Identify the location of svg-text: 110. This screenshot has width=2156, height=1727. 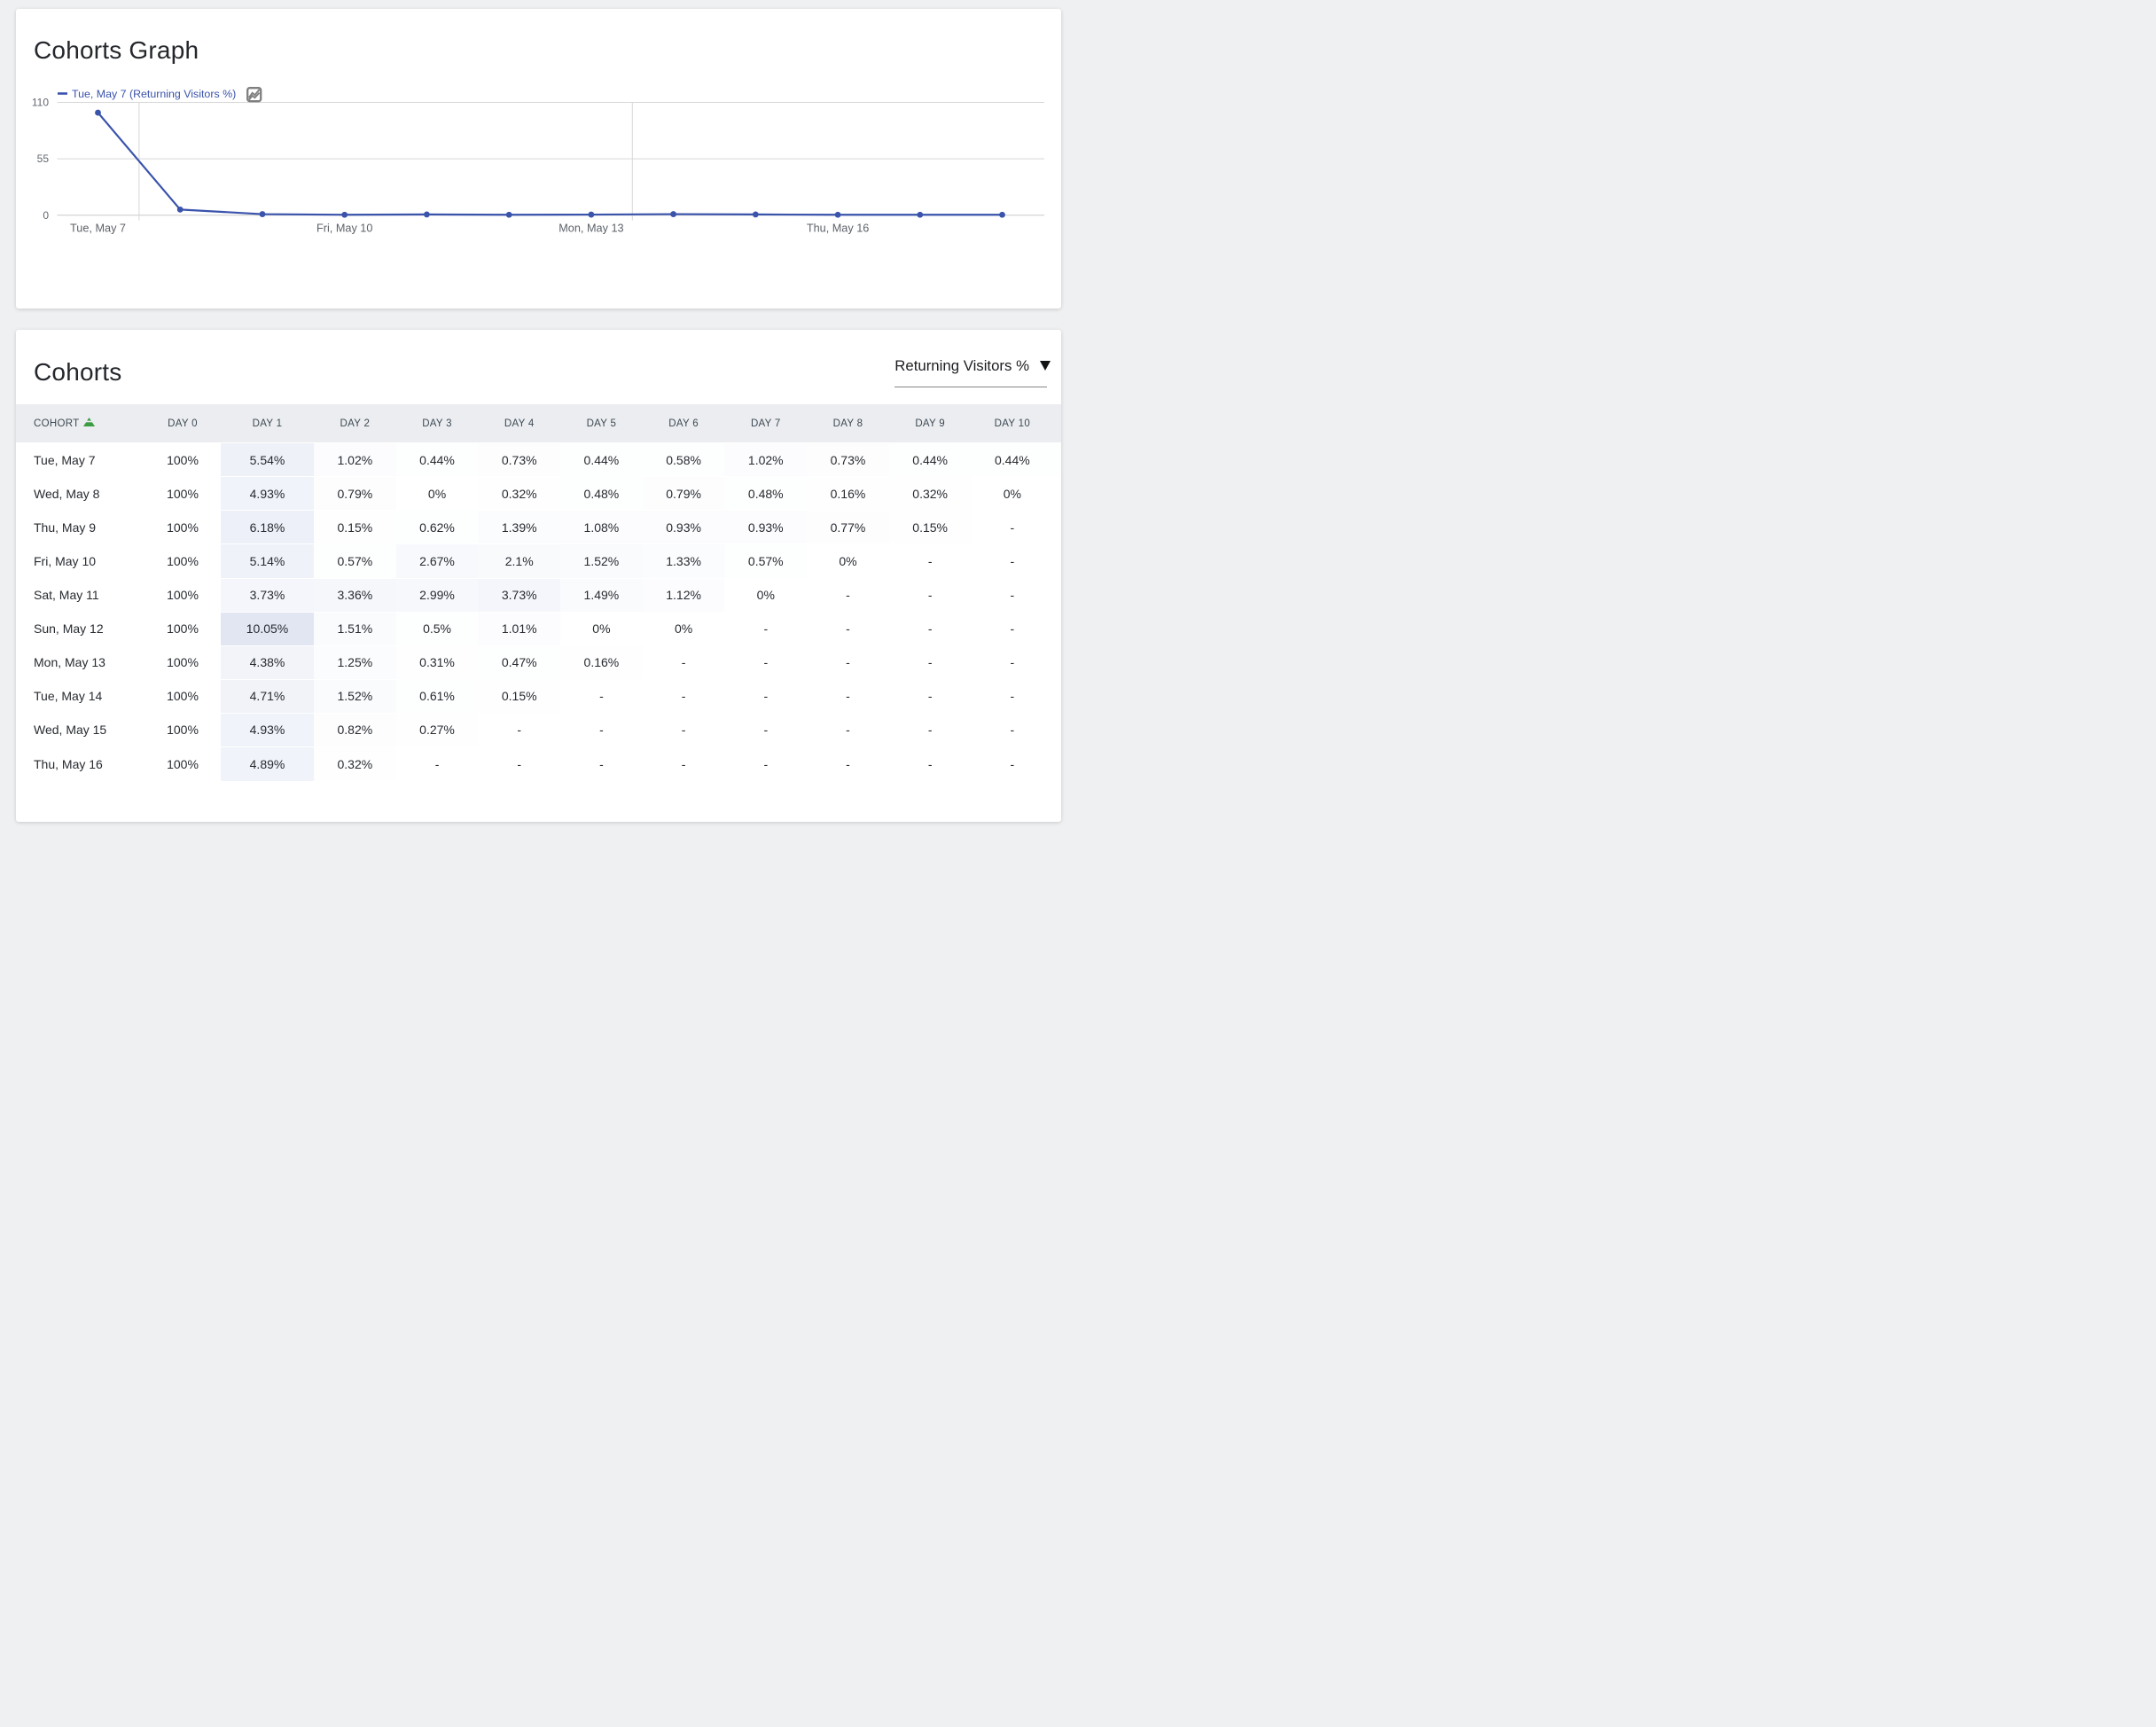
(40, 103).